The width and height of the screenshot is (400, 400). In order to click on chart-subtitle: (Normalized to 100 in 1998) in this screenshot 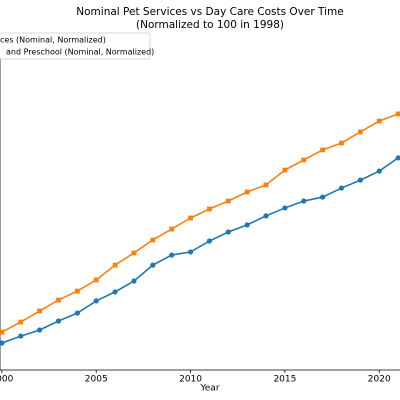, I will do `click(210, 25)`.